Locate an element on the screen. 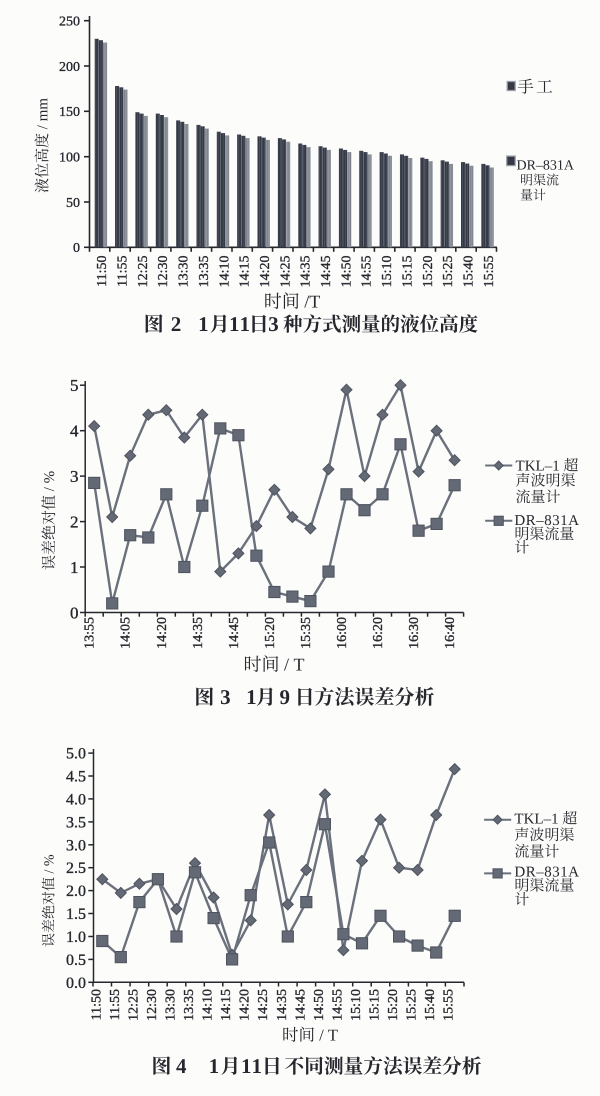 This screenshot has height=1096, width=600. svg-text: 3 is located at coordinates (74, 476).